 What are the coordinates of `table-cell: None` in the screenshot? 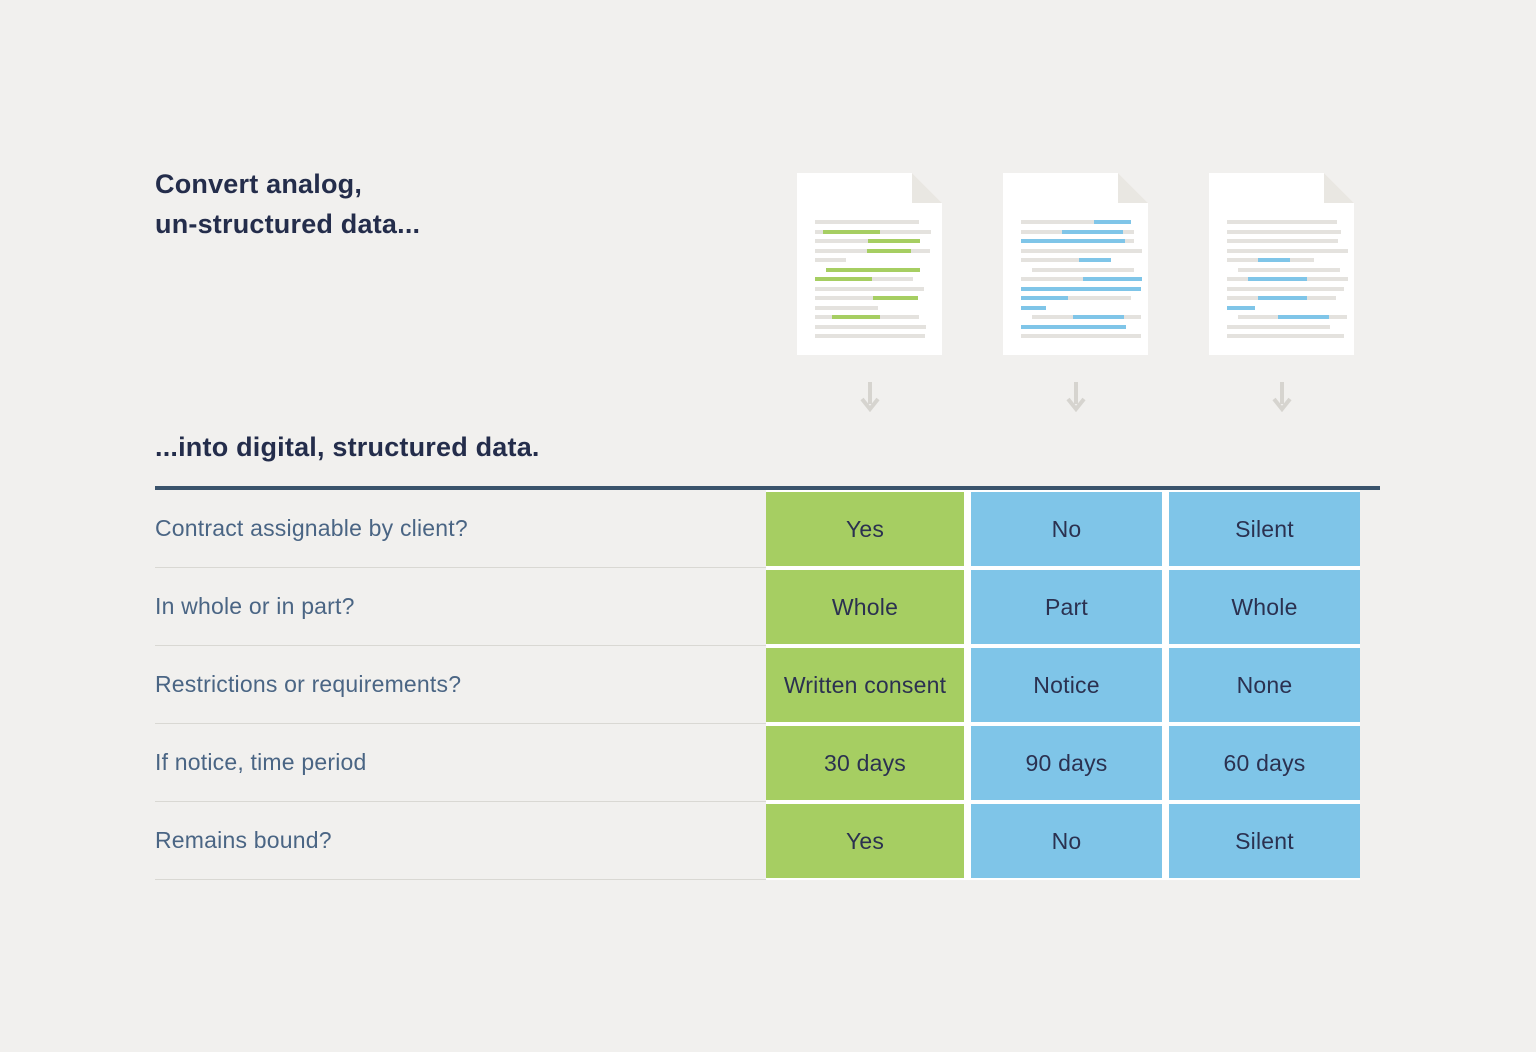 It's located at (1261, 685).